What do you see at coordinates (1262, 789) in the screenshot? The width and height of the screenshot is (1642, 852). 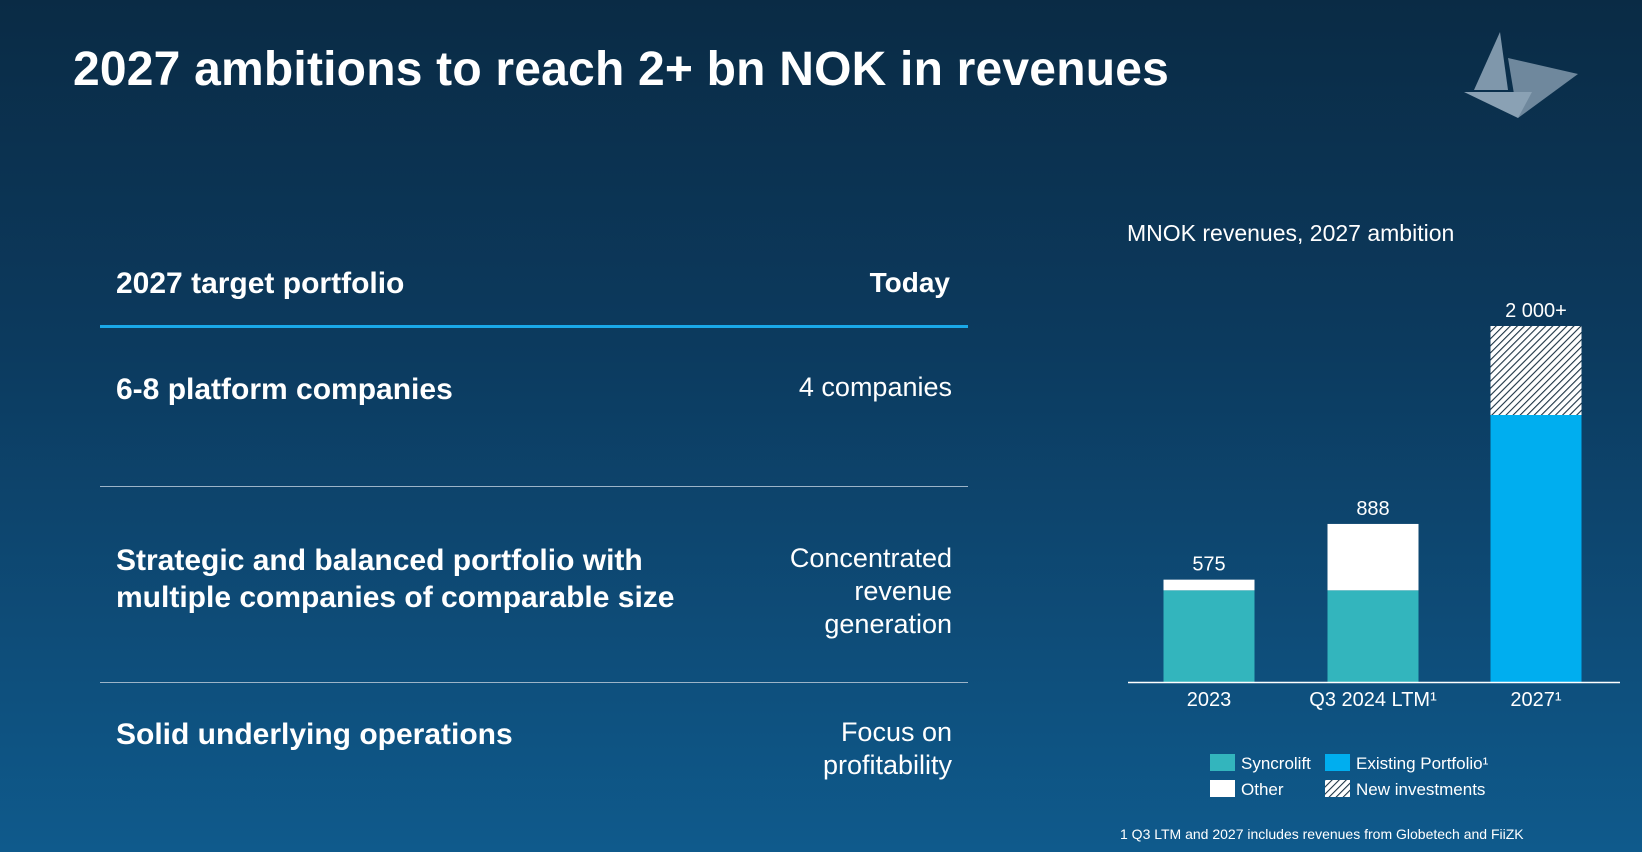 I see `legend-label: Other` at bounding box center [1262, 789].